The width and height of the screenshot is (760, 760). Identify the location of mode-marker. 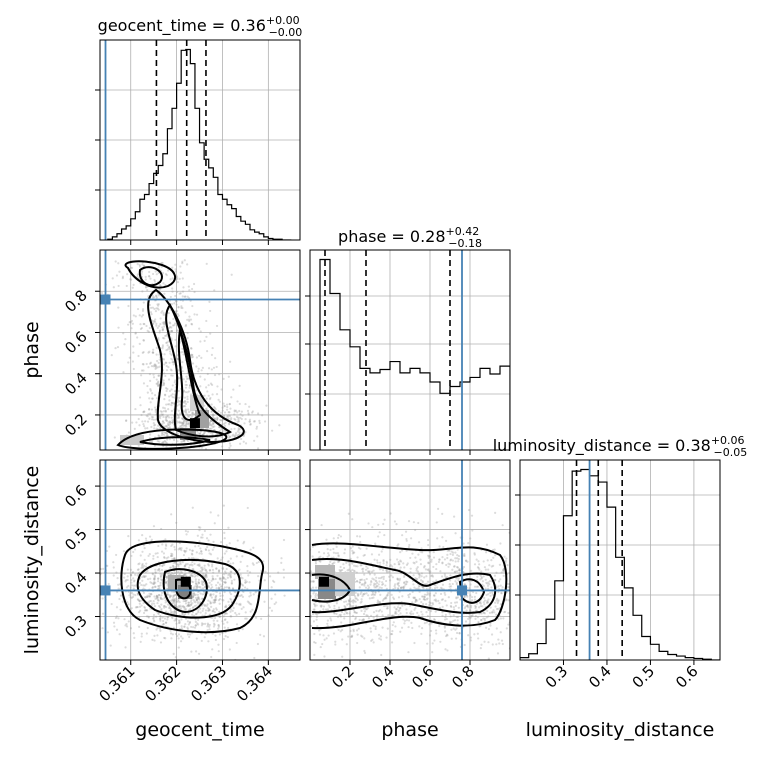
(194, 423).